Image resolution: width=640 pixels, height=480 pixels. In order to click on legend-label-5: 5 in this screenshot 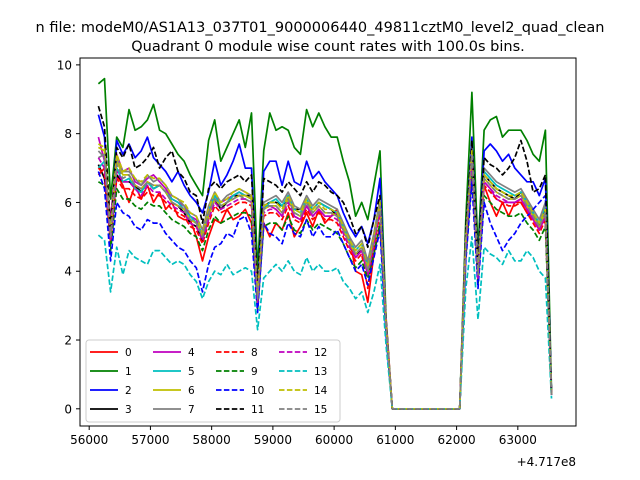, I will do `click(191, 372)`.